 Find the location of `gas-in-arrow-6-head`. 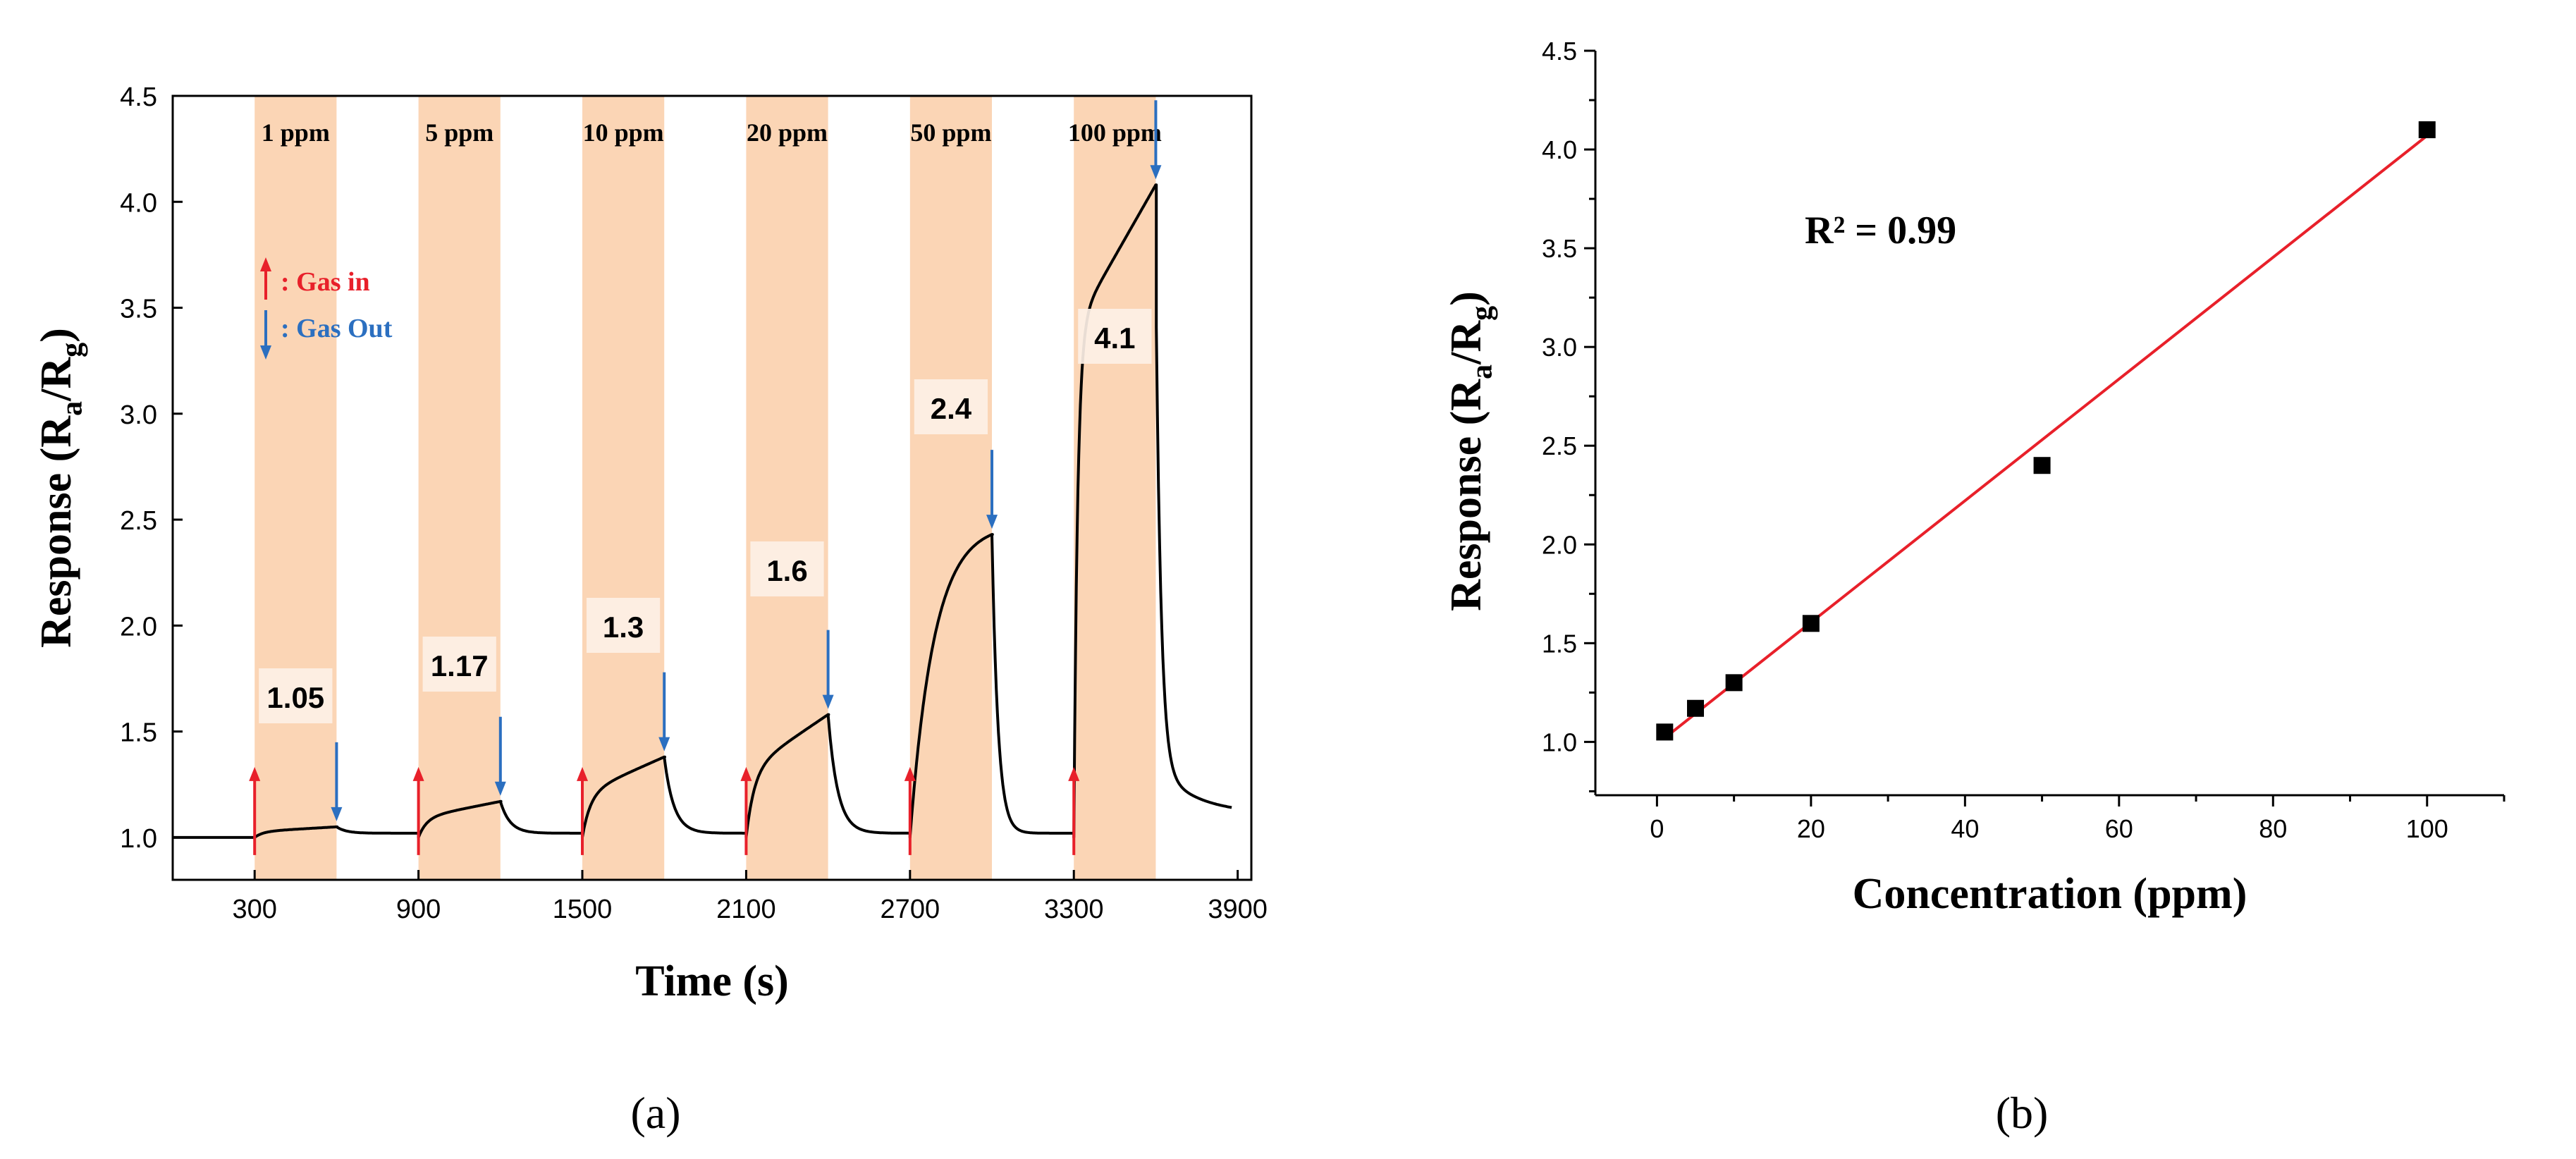

gas-in-arrow-6-head is located at coordinates (1074, 773).